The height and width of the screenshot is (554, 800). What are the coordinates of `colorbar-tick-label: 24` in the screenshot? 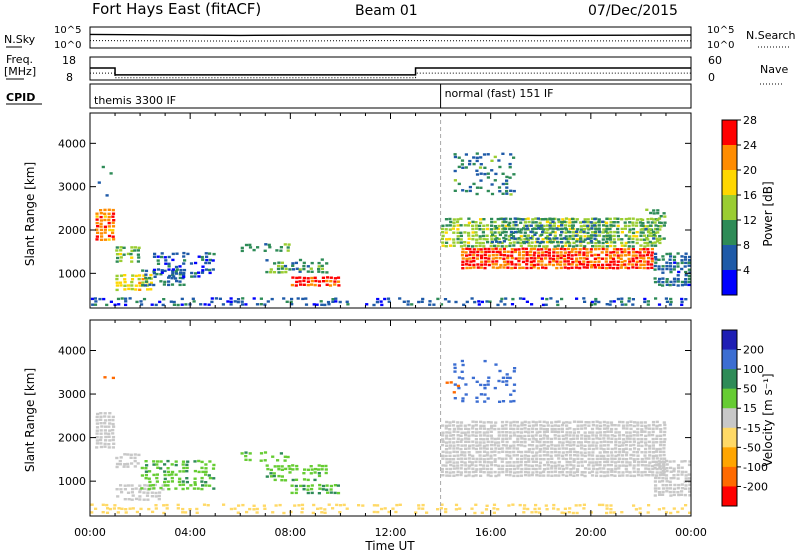 It's located at (750, 145).